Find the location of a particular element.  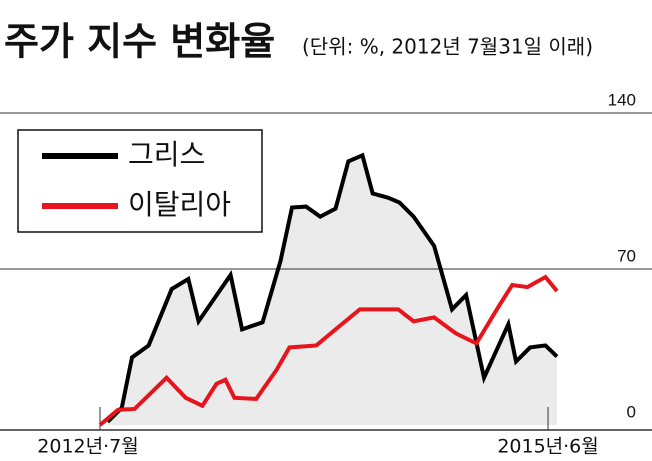

x-tick-label: 2012년·7월 is located at coordinates (87, 447).